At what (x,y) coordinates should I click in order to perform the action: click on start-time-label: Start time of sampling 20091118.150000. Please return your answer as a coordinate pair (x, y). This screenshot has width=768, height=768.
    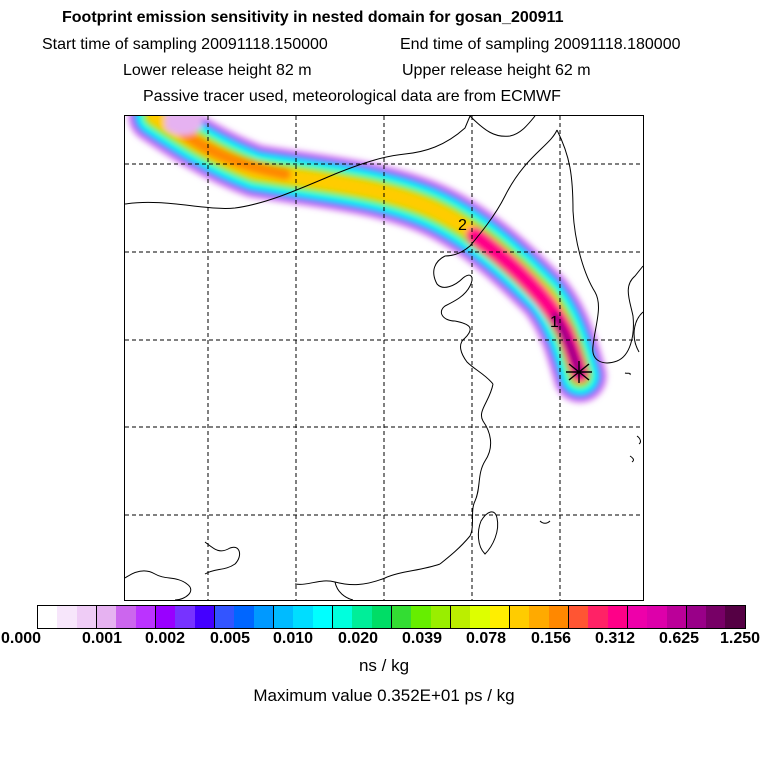
    Looking at the image, I should click on (185, 44).